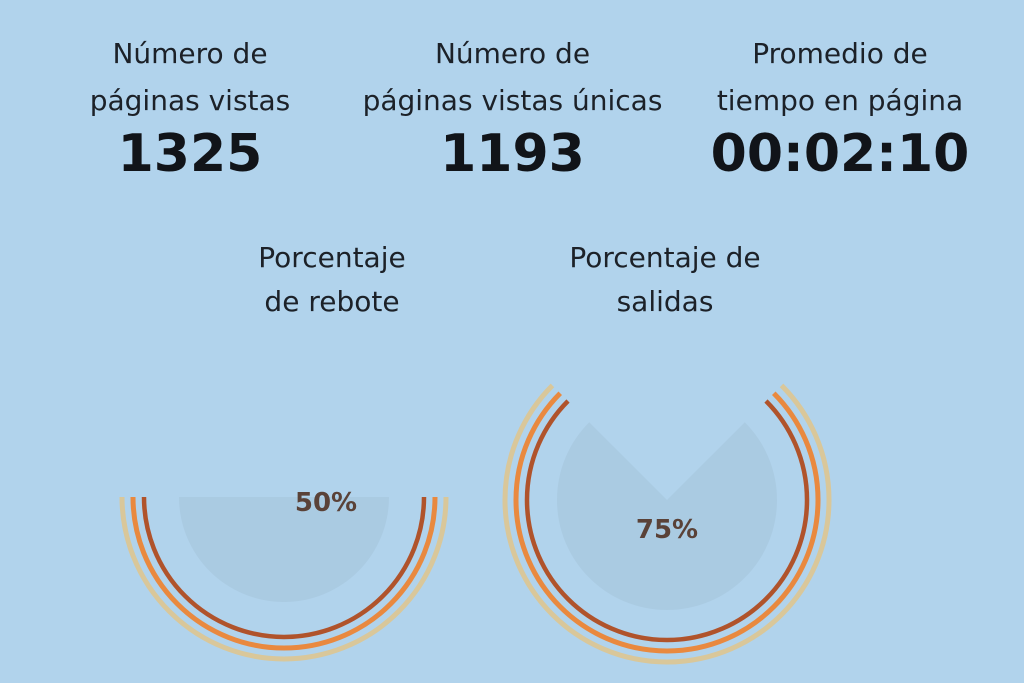  Describe the element at coordinates (665, 301) in the screenshot. I see `gauge-label-line2: salidas` at that location.